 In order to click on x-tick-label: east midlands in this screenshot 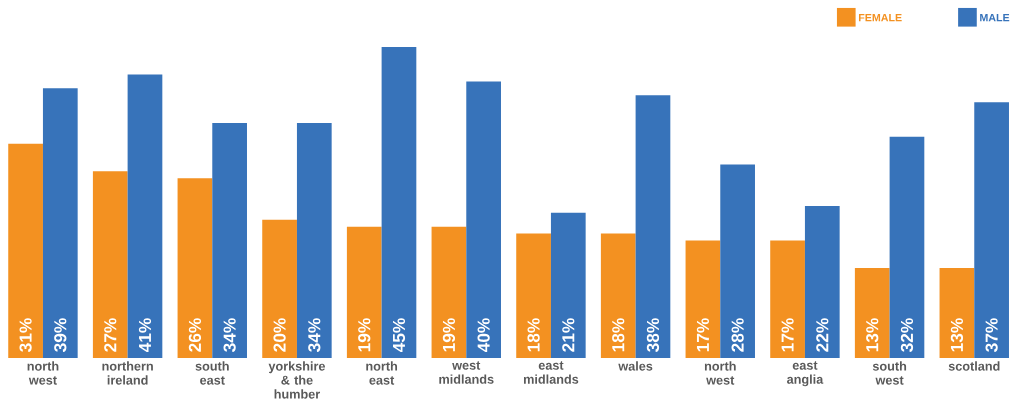, I will do `click(551, 372)`.